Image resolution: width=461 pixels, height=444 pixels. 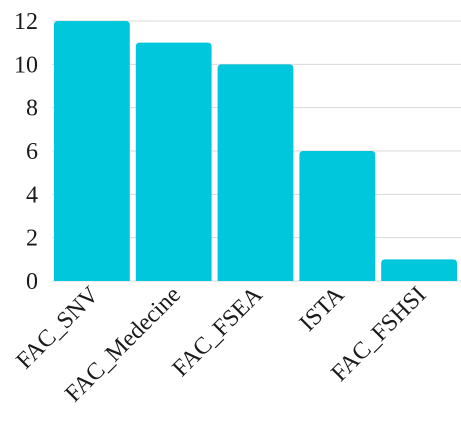 I want to click on y-tick-label: 10, so click(x=26, y=65).